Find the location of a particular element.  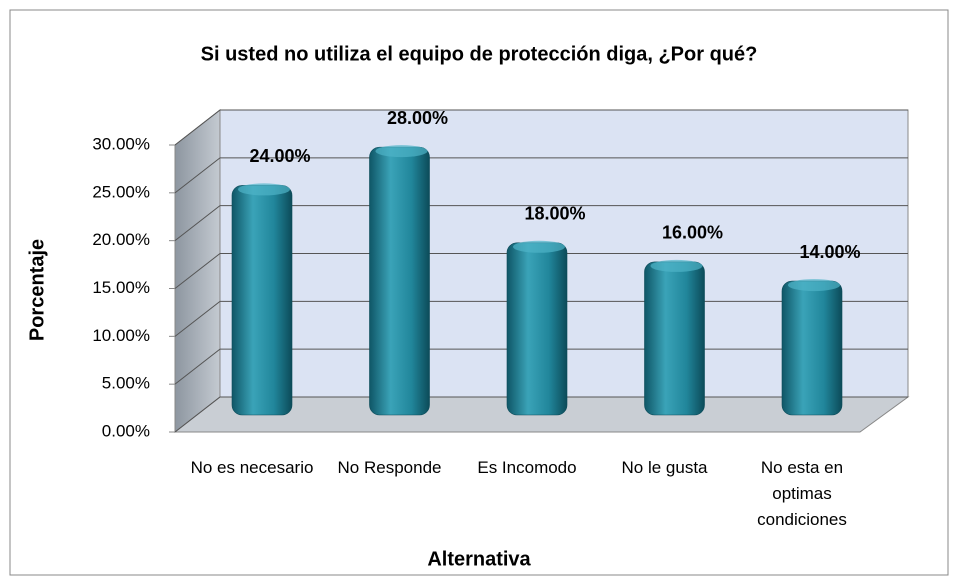

y-tick-label: 5.00% is located at coordinates (126, 383).